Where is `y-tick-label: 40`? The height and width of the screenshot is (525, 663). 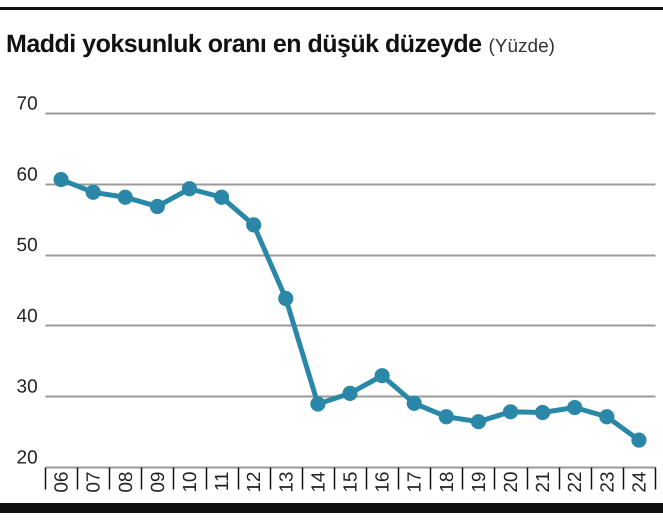 y-tick-label: 40 is located at coordinates (27, 316).